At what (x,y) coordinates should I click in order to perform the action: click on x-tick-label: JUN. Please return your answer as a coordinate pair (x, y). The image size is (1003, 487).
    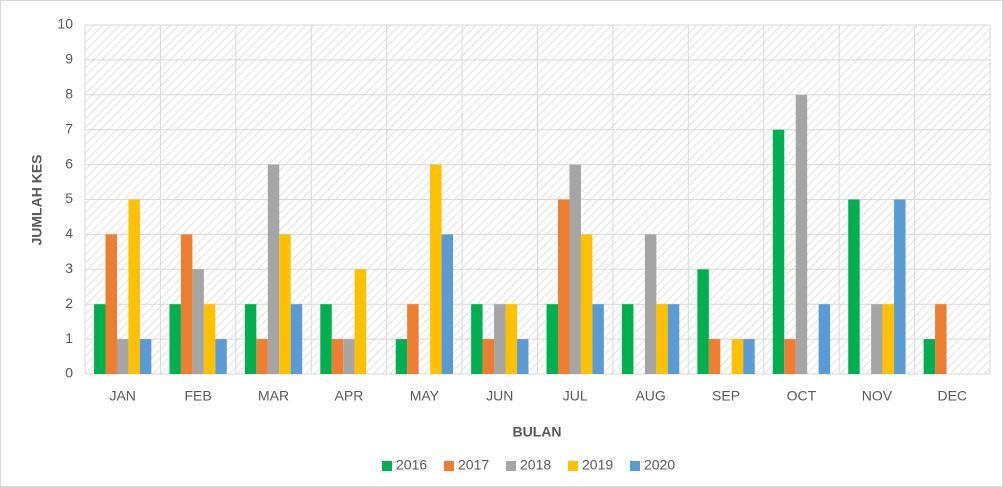
    Looking at the image, I should click on (499, 396).